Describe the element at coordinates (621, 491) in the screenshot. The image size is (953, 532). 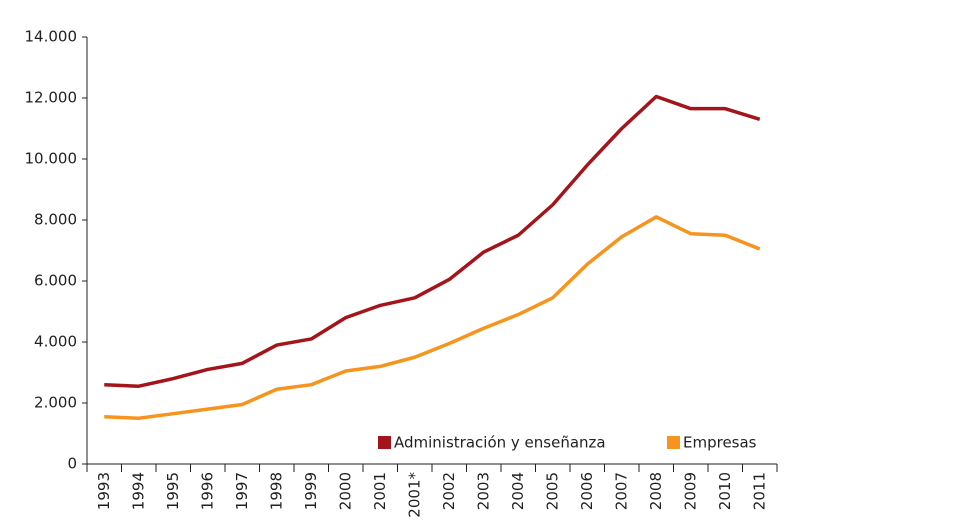
I see `x-tick-label: 2007` at that location.